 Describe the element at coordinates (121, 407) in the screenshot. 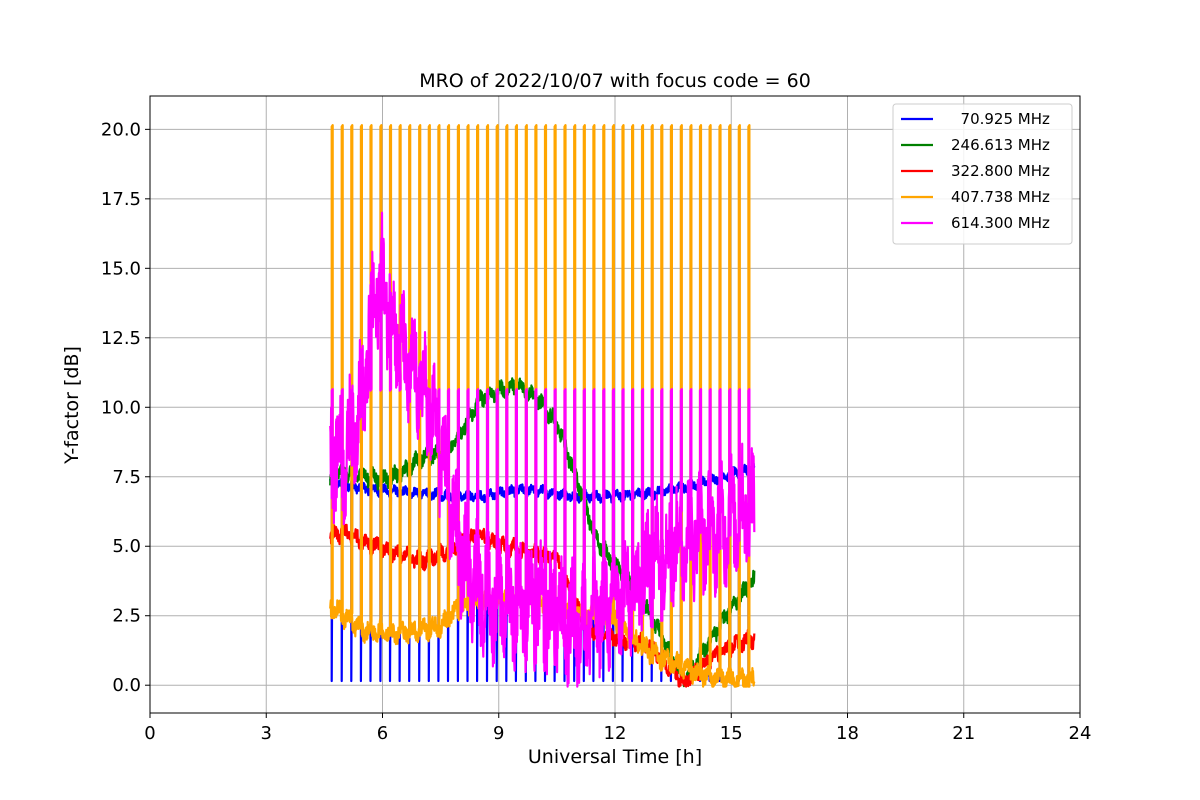

I see `y-tick-label: 10.0` at that location.